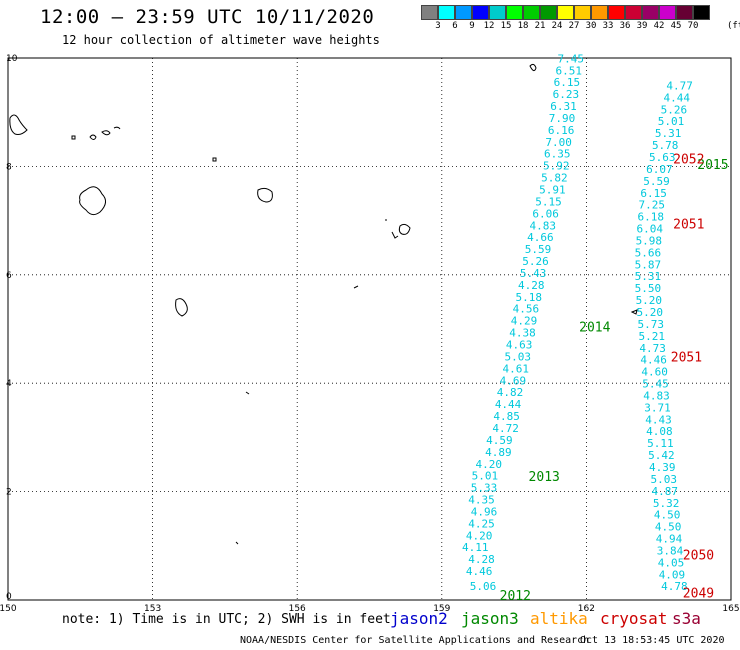 The image size is (740, 650). Describe the element at coordinates (670, 550) in the screenshot. I see `wave-height-value: 3.84` at that location.